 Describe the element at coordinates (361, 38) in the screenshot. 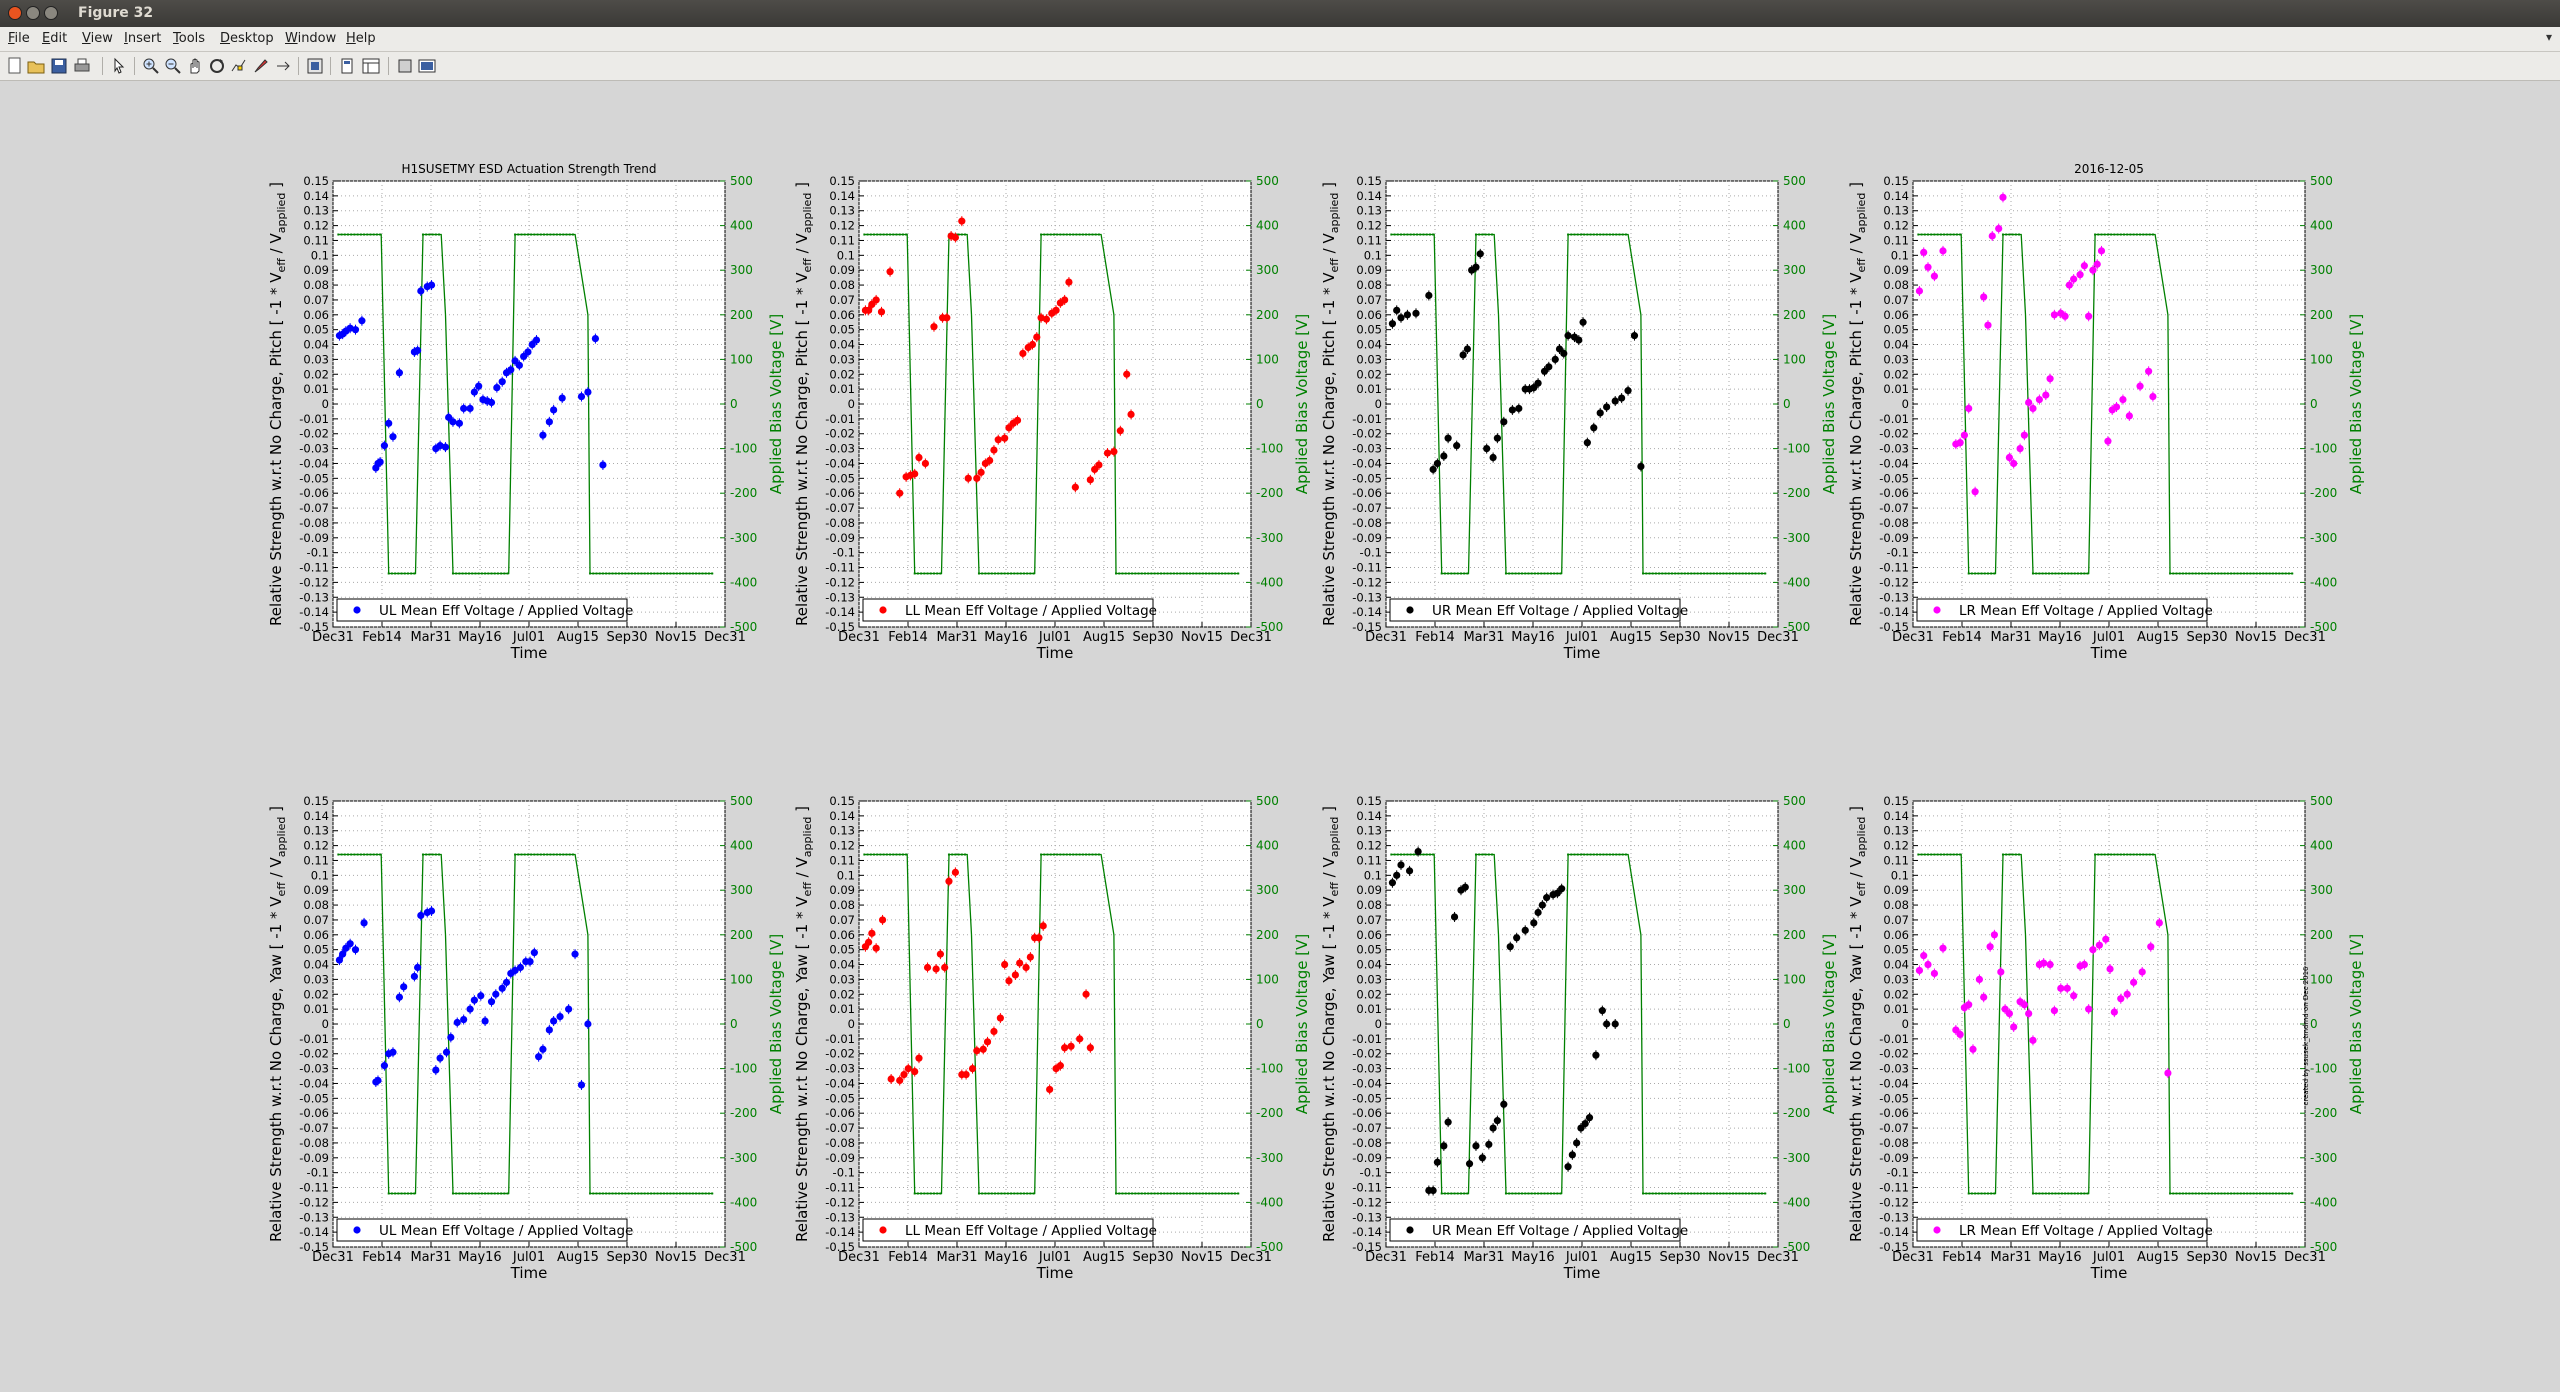

I see `menu-help: Help` at that location.